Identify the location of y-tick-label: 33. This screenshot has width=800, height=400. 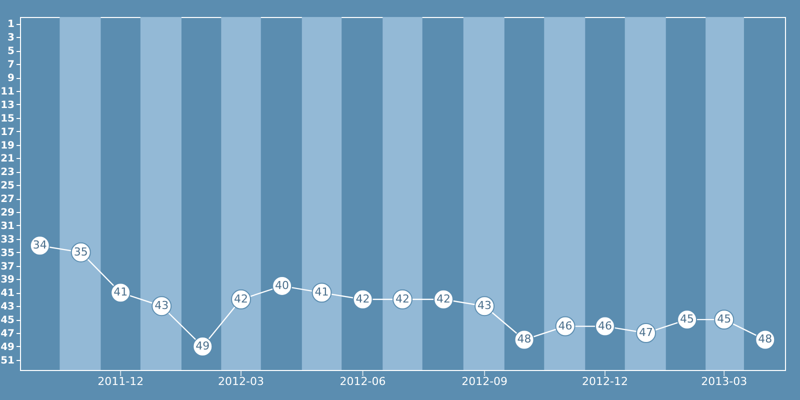
(7, 240).